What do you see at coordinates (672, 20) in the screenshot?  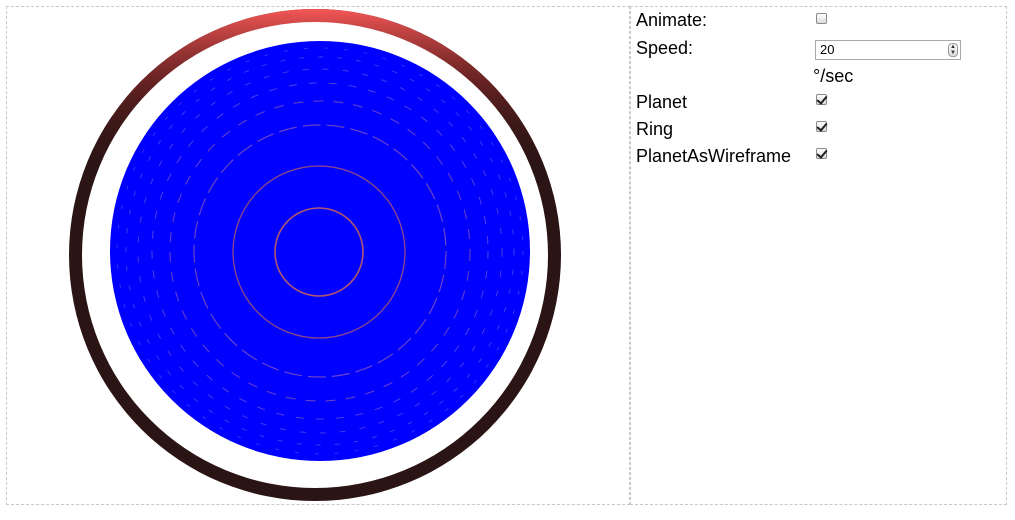 I see `animate-label: Animate:` at bounding box center [672, 20].